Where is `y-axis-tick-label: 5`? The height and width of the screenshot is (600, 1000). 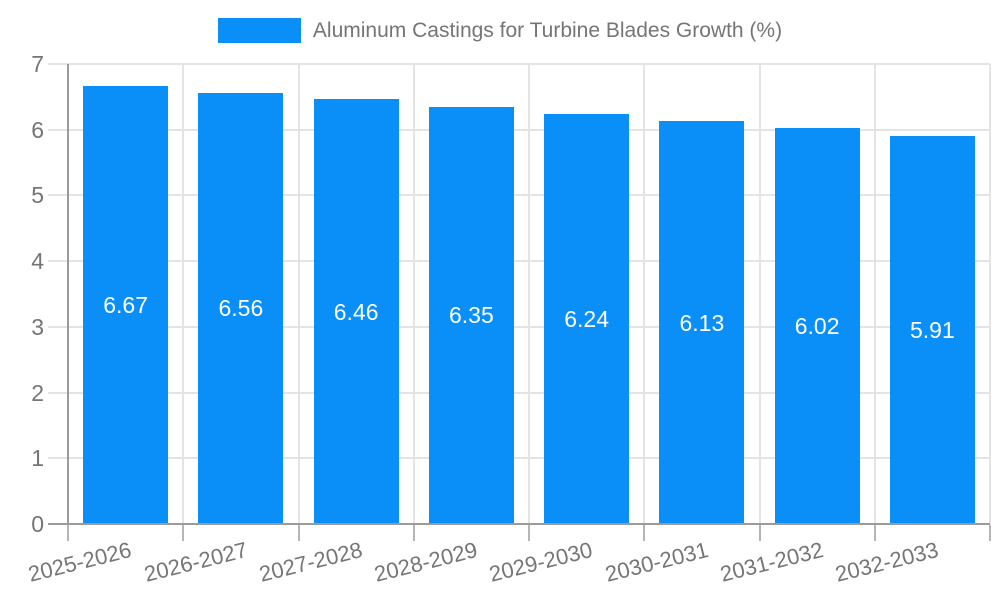
y-axis-tick-label: 5 is located at coordinates (37, 195).